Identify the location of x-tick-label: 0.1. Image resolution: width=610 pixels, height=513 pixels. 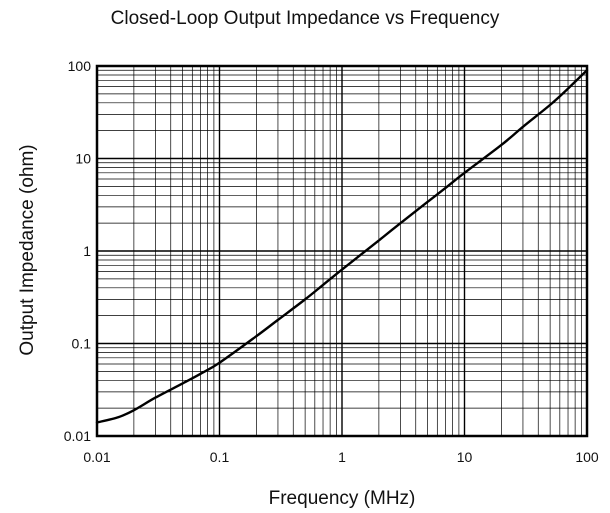
(220, 457).